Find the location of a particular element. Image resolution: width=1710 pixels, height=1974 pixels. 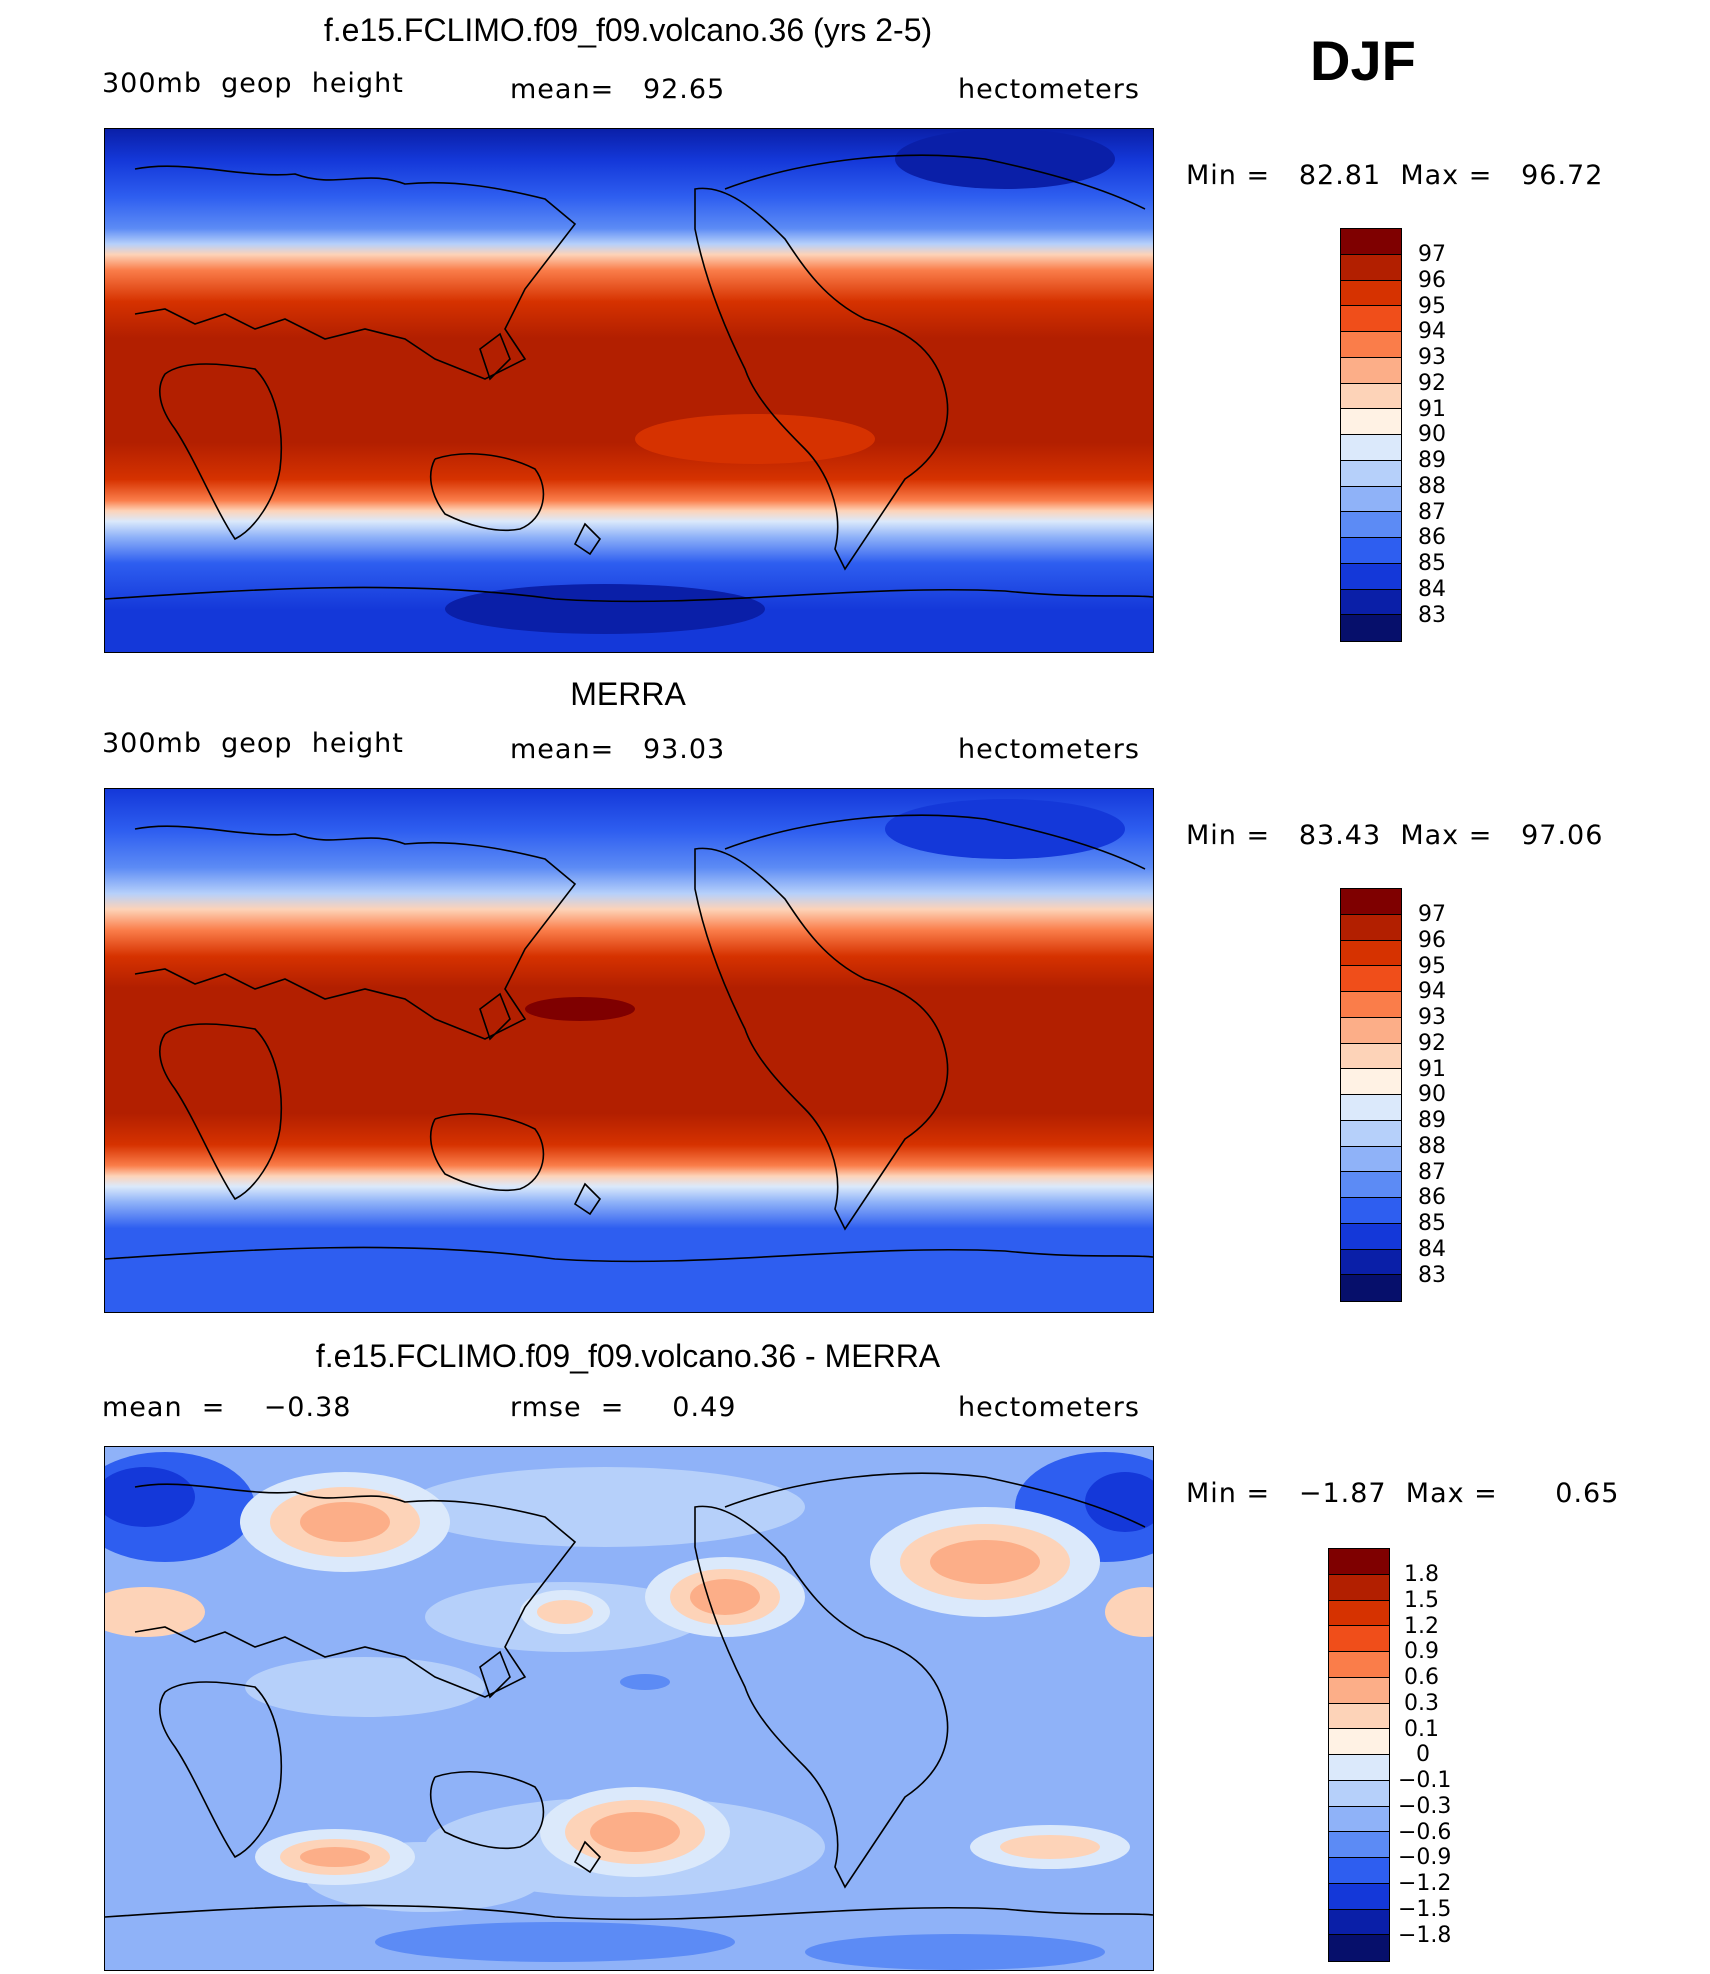

colorbar-tick: 0.1 is located at coordinates (1421, 1729).